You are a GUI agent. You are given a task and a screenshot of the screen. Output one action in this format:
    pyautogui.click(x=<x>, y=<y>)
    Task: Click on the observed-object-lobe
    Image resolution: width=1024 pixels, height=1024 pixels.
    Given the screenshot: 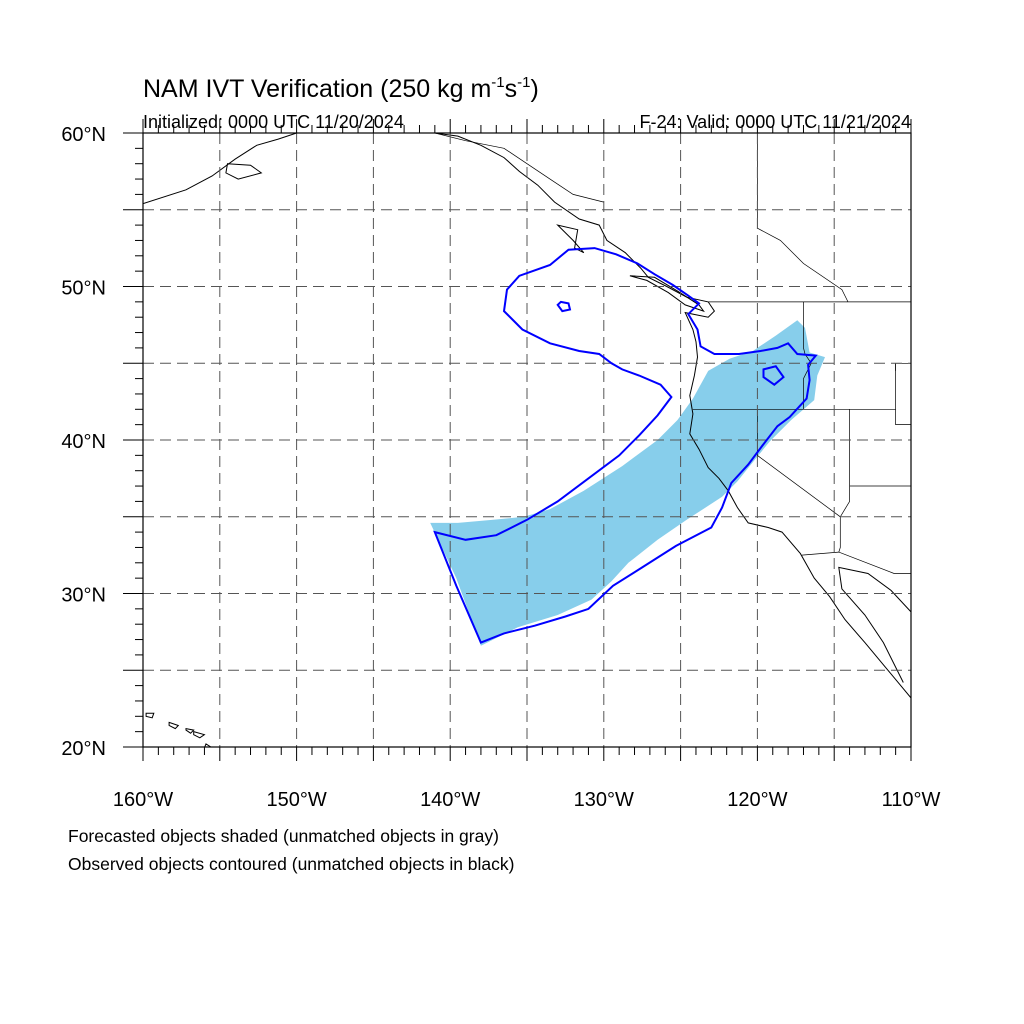 What is the action you would take?
    pyautogui.click(x=773, y=375)
    